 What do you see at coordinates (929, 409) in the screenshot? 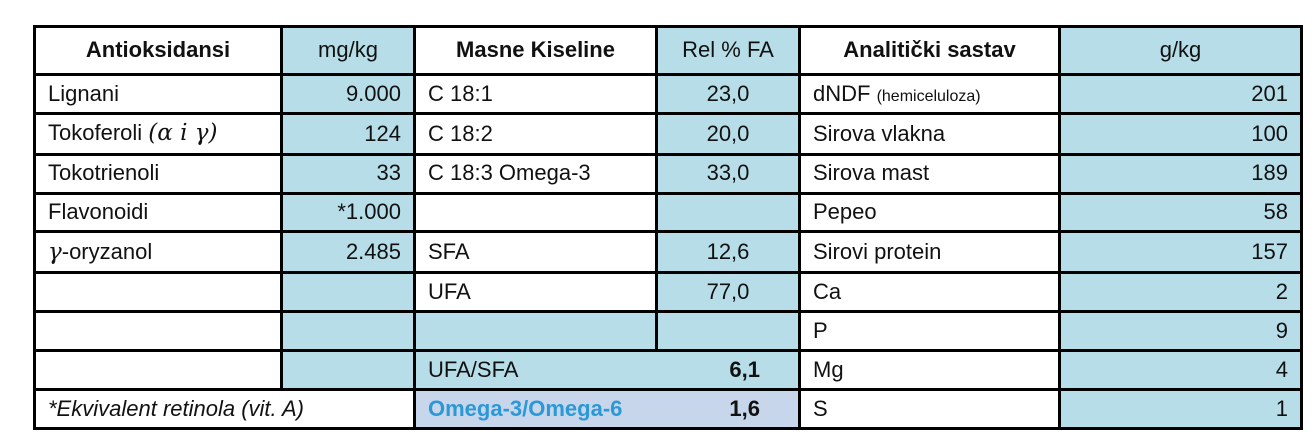
I see `analysis-label: S` at bounding box center [929, 409].